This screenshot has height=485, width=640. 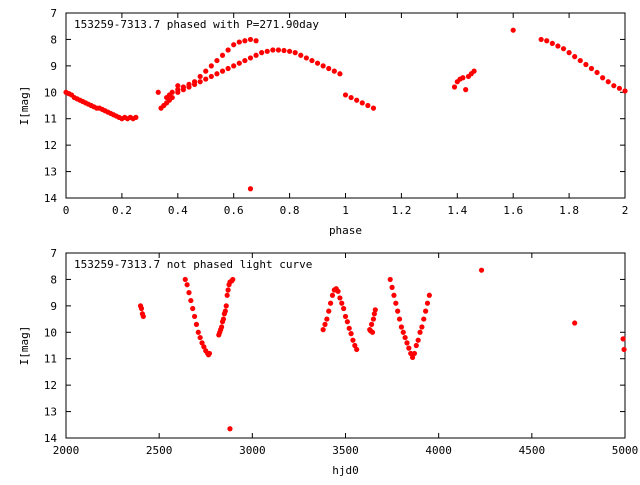 What do you see at coordinates (193, 264) in the screenshot?
I see `chart-title: 153259-7313.7 not phased light curve` at bounding box center [193, 264].